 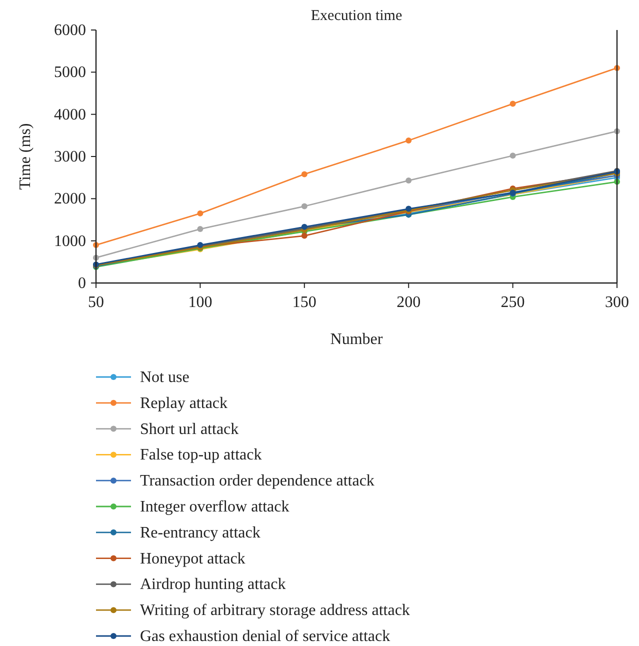 What do you see at coordinates (265, 636) in the screenshot?
I see `legend-label: Gas exhaustion denial of service attack` at bounding box center [265, 636].